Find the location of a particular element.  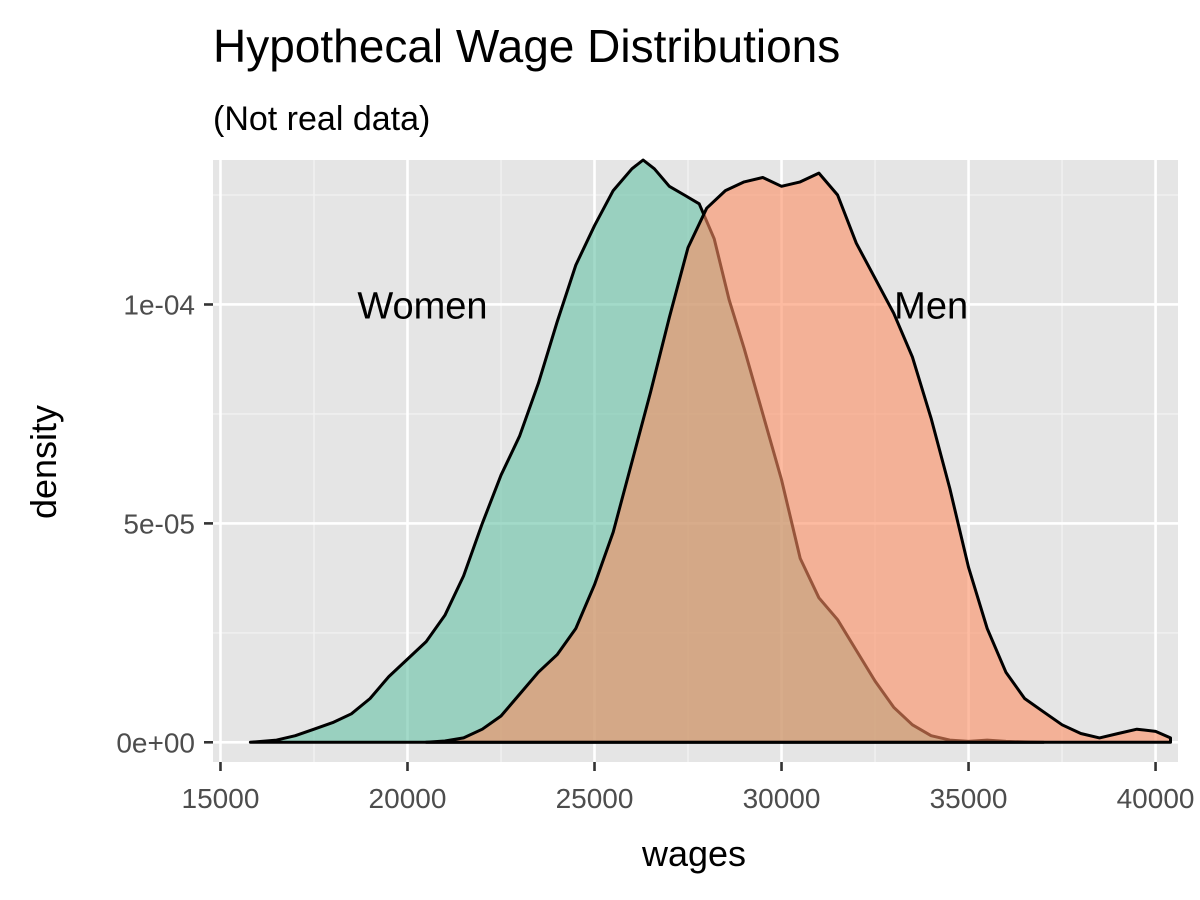

annotation-women: Women is located at coordinates (422, 306).